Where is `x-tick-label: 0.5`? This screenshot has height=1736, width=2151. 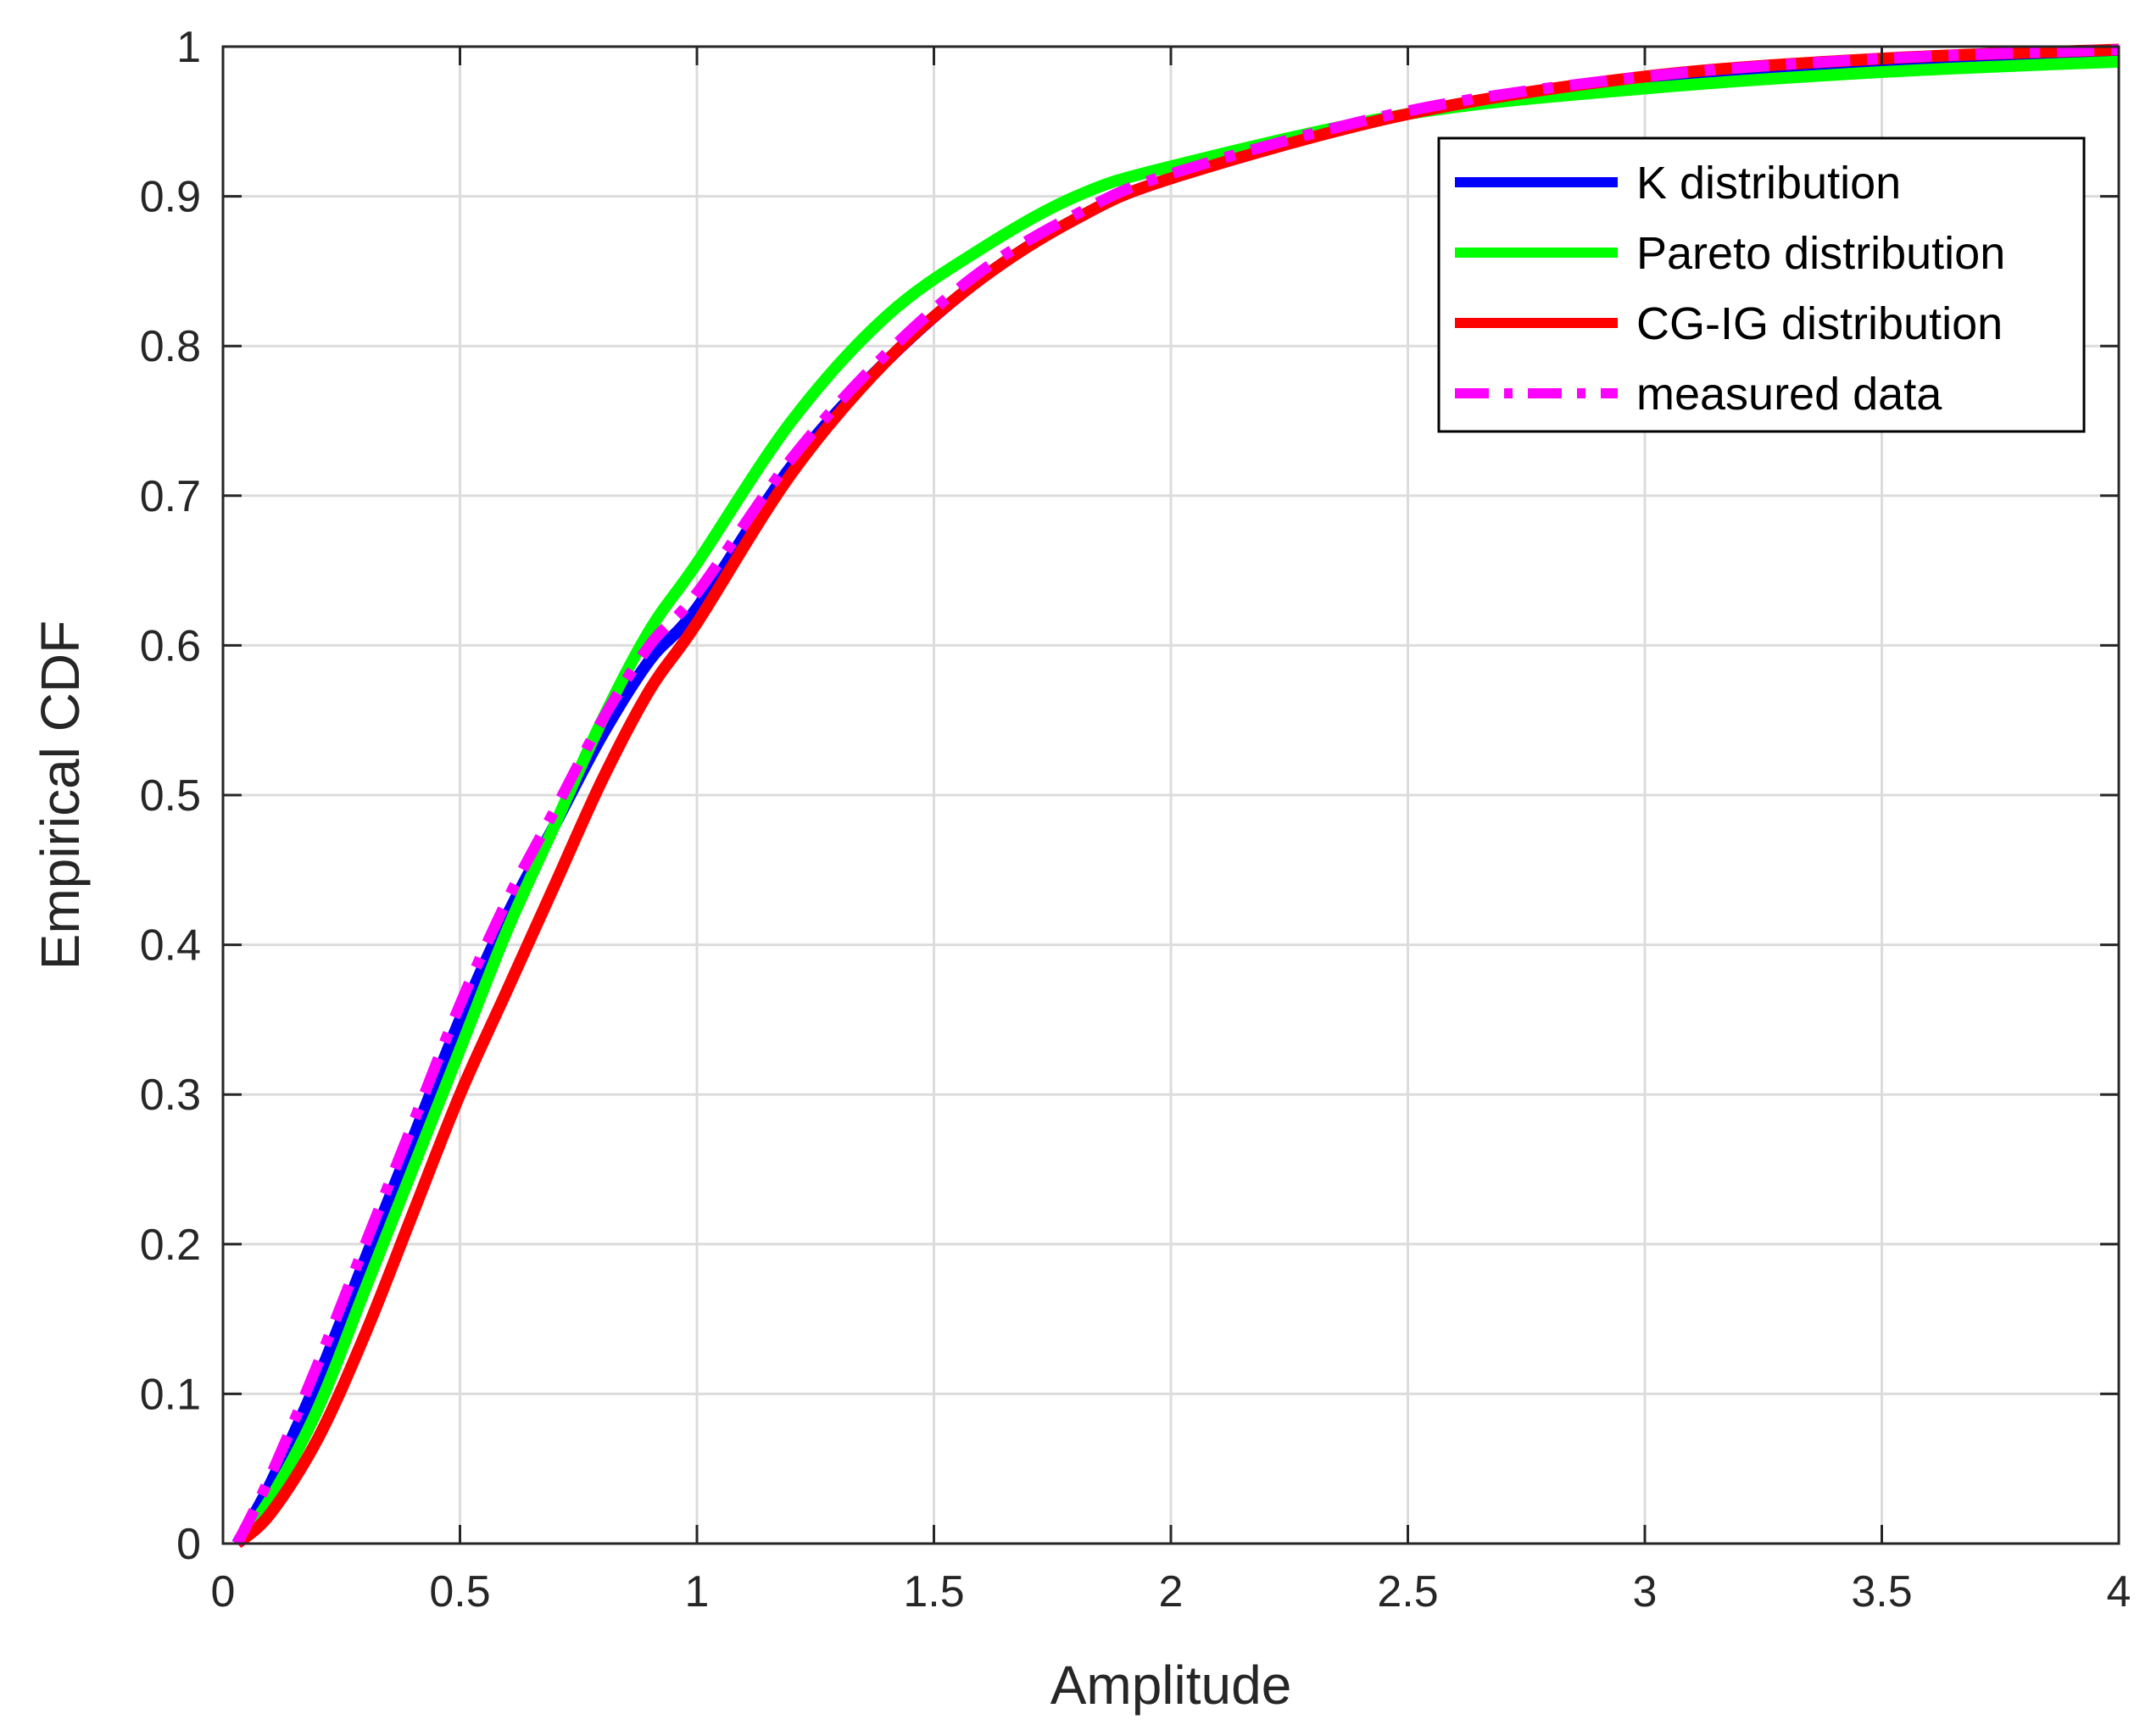 x-tick-label: 0.5 is located at coordinates (460, 1591).